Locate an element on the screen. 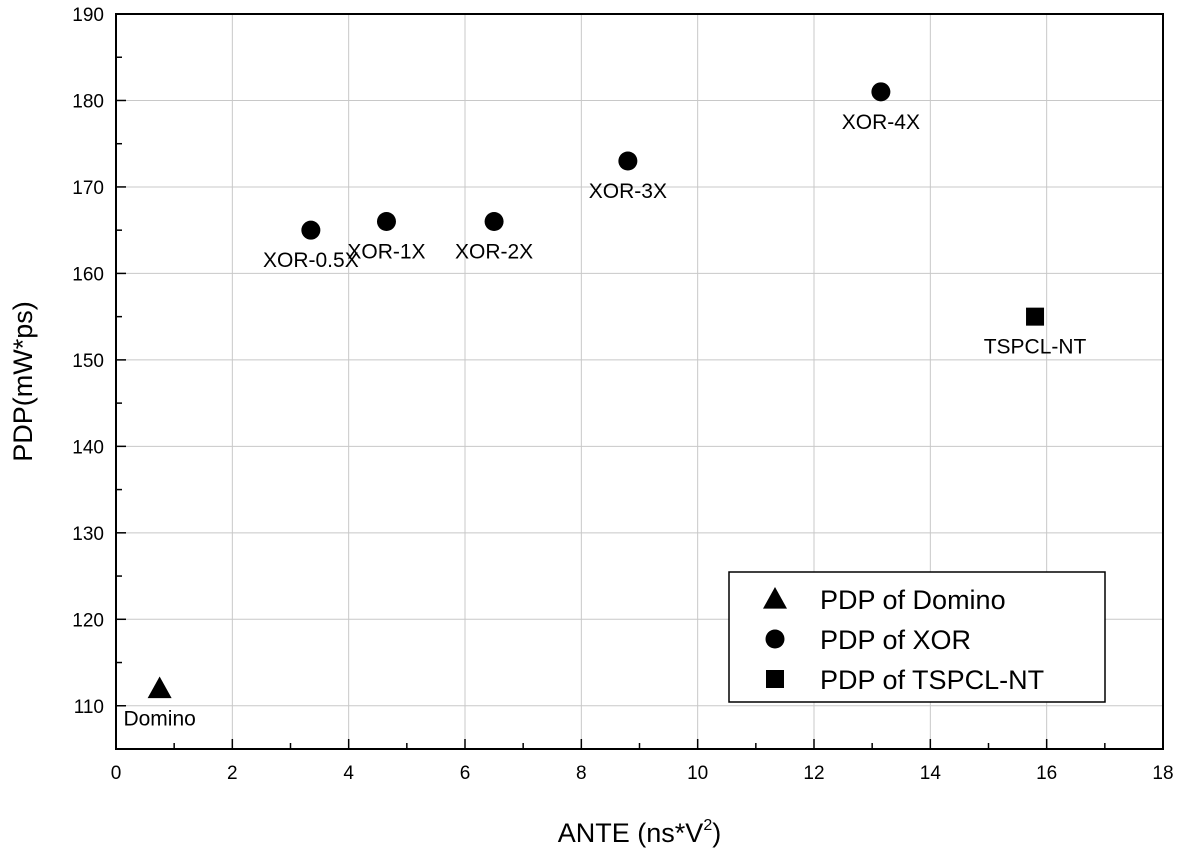  legend-marker-square is located at coordinates (775, 679).